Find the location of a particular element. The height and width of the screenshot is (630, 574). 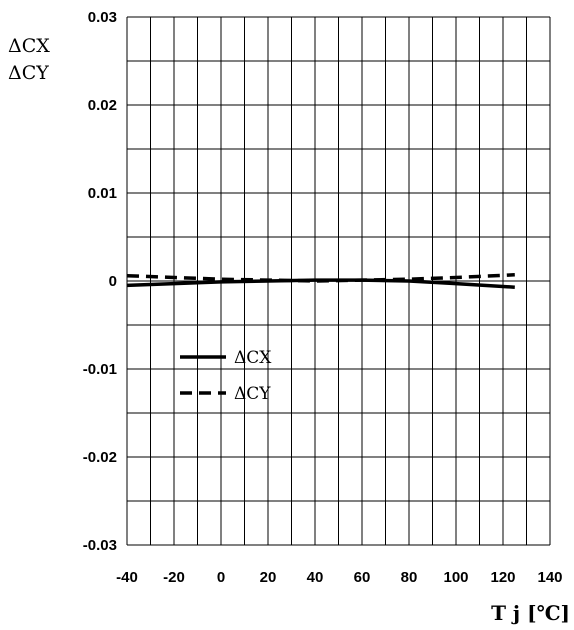

legend-label-cx: ΔCX is located at coordinates (253, 358).